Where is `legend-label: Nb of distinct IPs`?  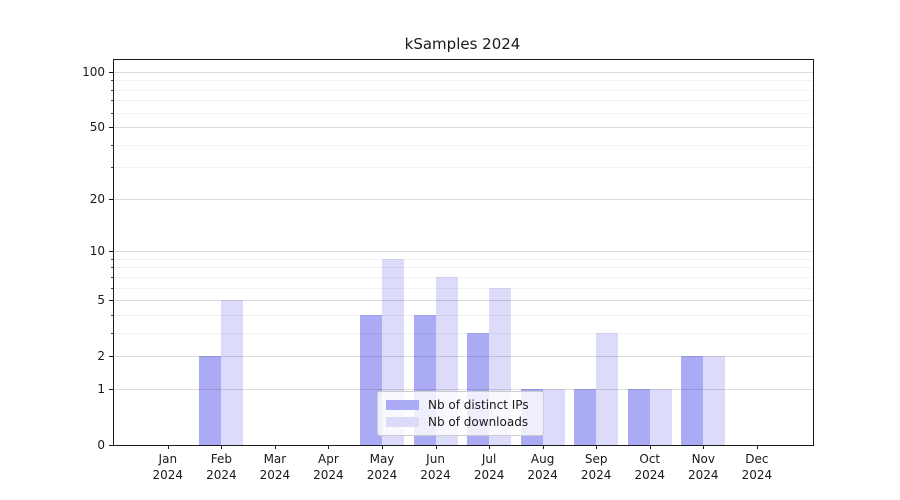
legend-label: Nb of distinct IPs is located at coordinates (478, 404).